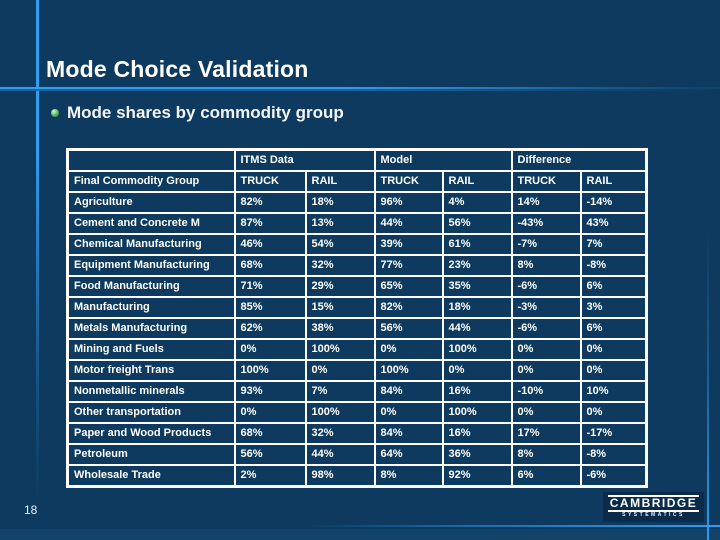 The width and height of the screenshot is (720, 540). What do you see at coordinates (477, 202) in the screenshot?
I see `value-cell: 4%` at bounding box center [477, 202].